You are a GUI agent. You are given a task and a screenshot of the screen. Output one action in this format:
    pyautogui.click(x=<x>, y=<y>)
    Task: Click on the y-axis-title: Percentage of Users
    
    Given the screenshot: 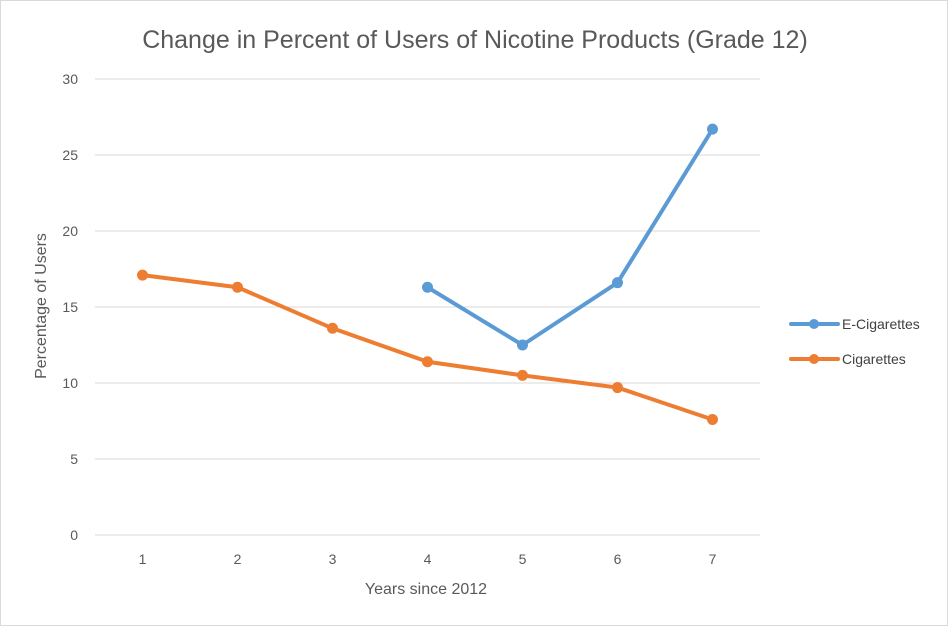 What is the action you would take?
    pyautogui.click(x=41, y=306)
    